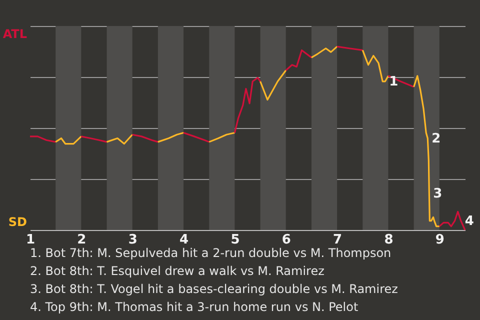  What do you see at coordinates (469, 221) in the screenshot?
I see `annotation: 4` at bounding box center [469, 221].